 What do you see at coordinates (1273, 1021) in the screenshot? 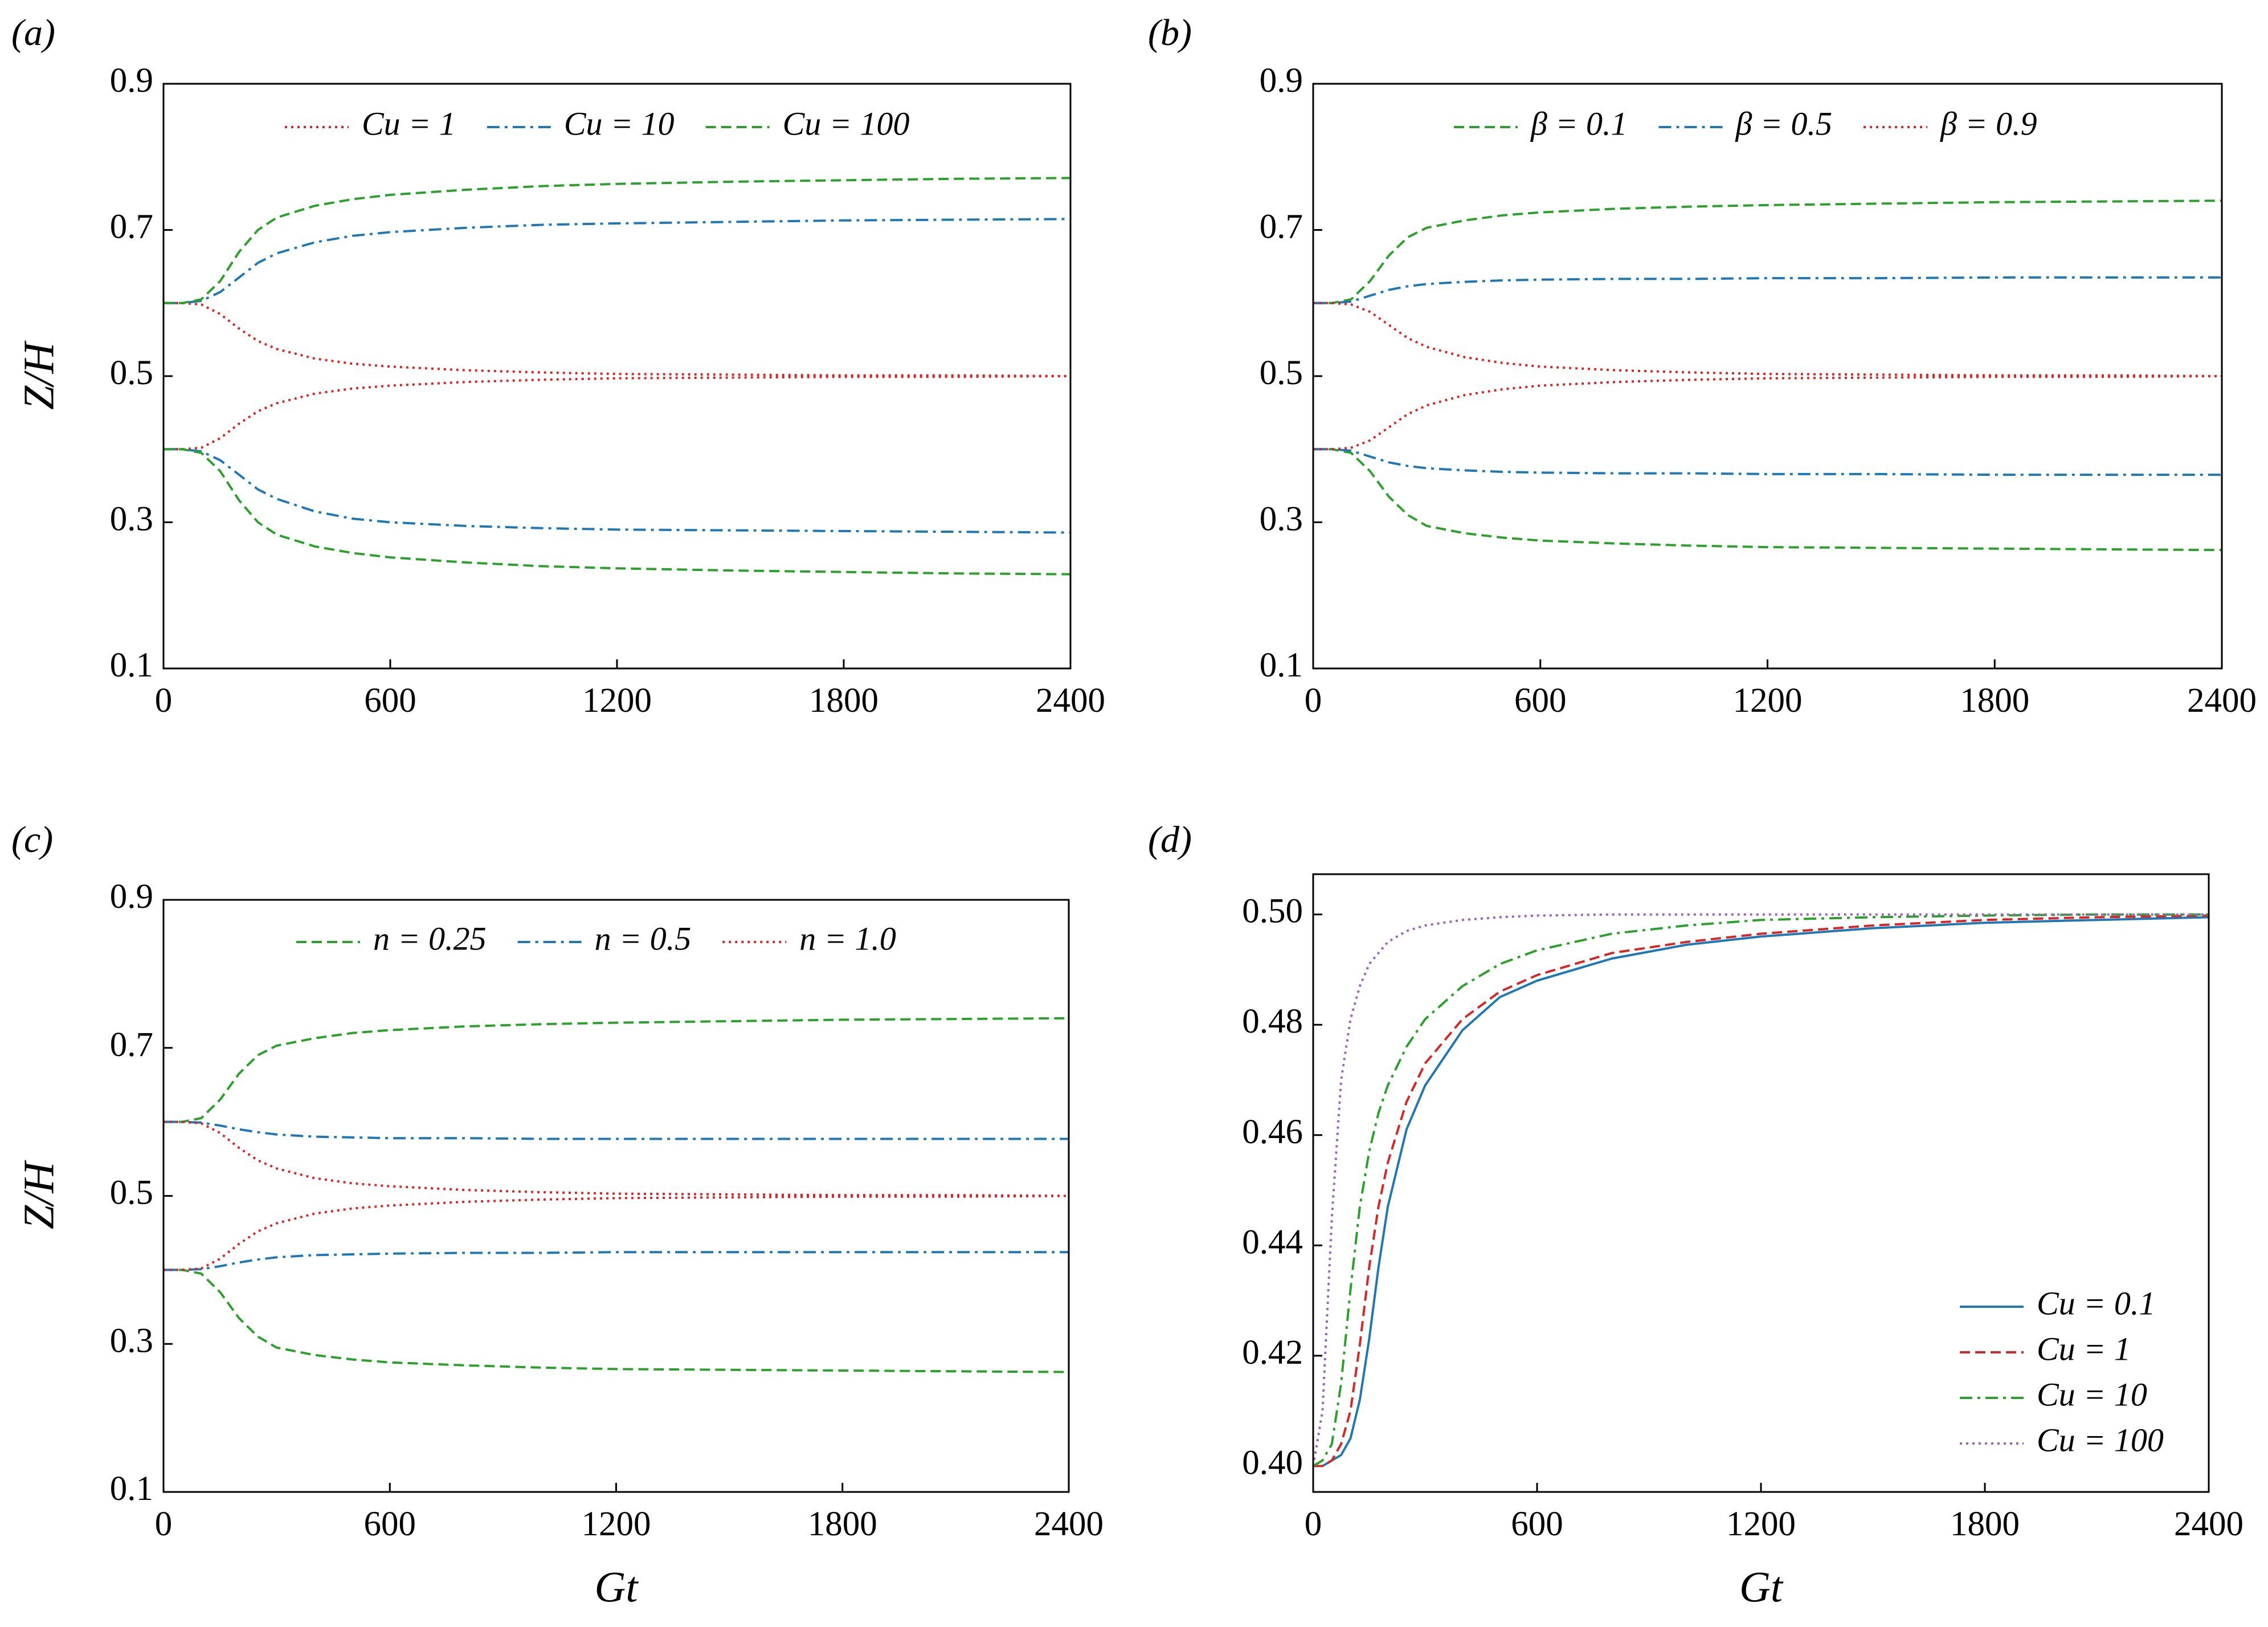
I see `y-tick-label: 0.48` at bounding box center [1273, 1021].